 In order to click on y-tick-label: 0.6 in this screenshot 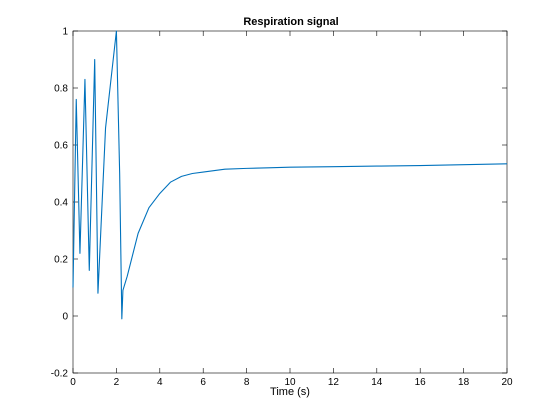, I will do `click(61, 146)`.